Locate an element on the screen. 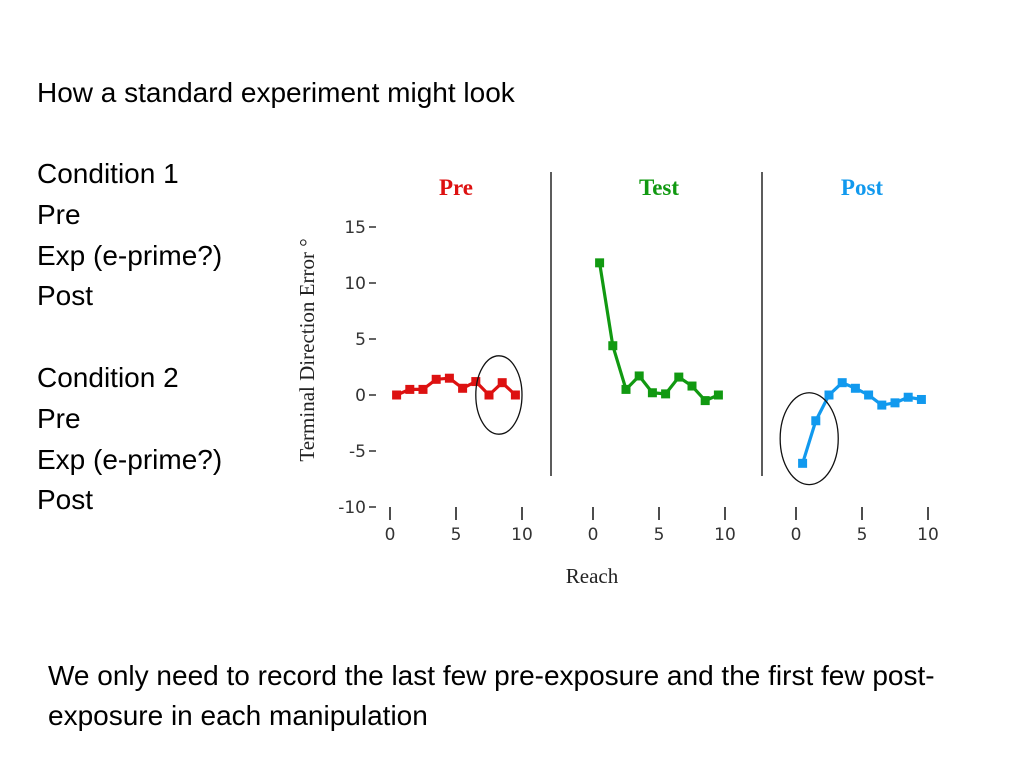 The image size is (1024, 768). x-axis-label: Reach is located at coordinates (592, 576).